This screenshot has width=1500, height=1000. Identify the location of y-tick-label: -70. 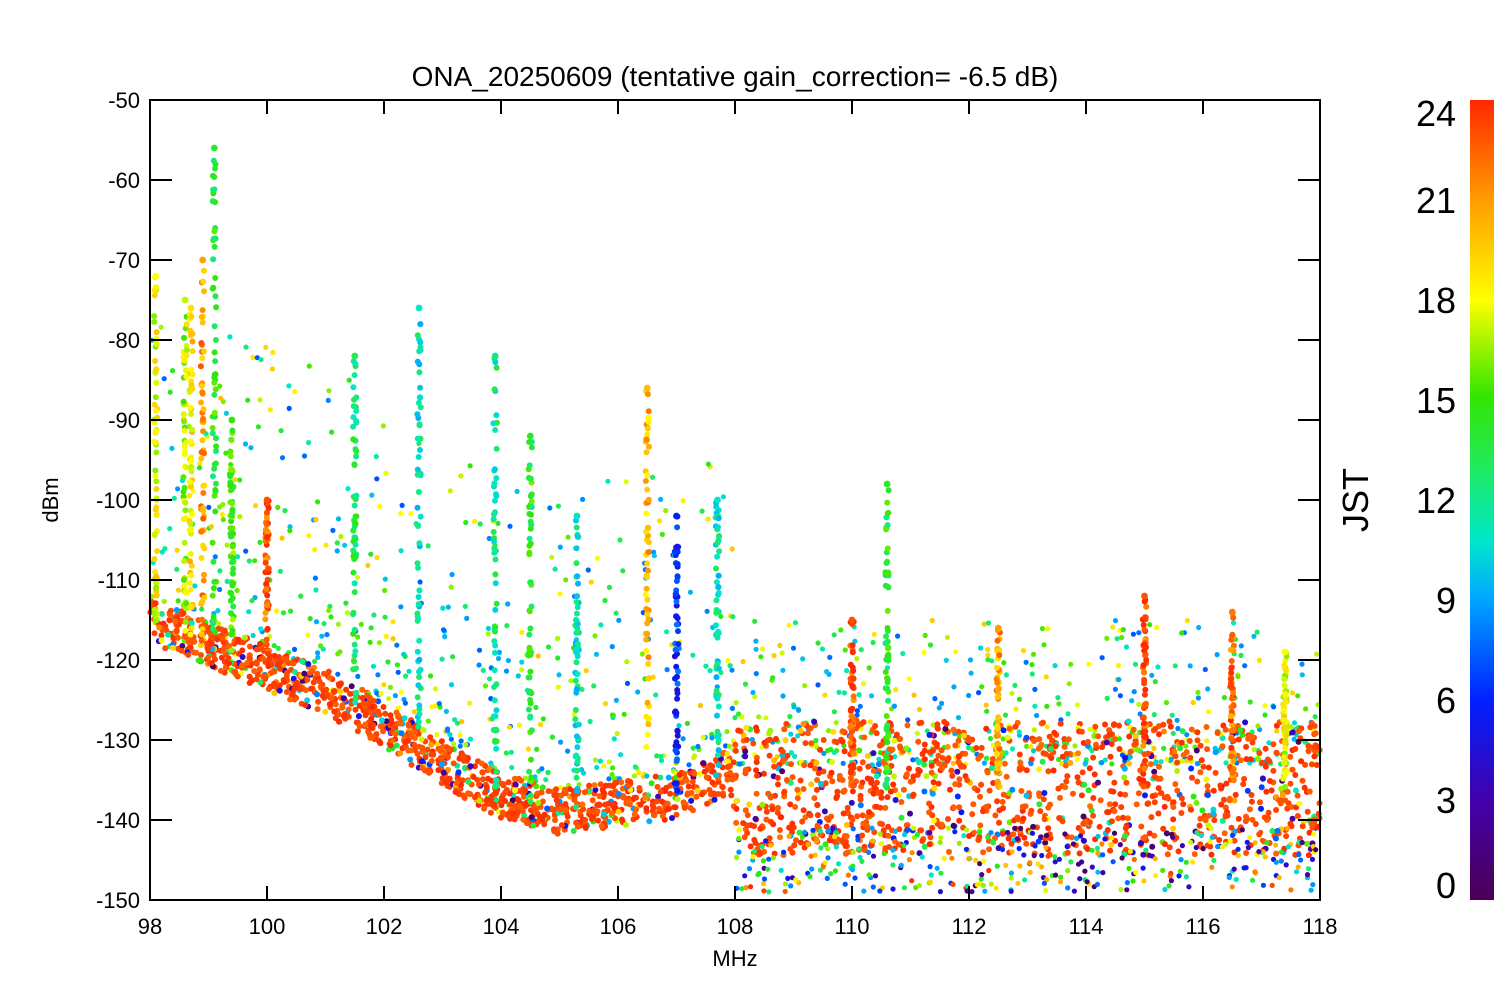
(124, 260).